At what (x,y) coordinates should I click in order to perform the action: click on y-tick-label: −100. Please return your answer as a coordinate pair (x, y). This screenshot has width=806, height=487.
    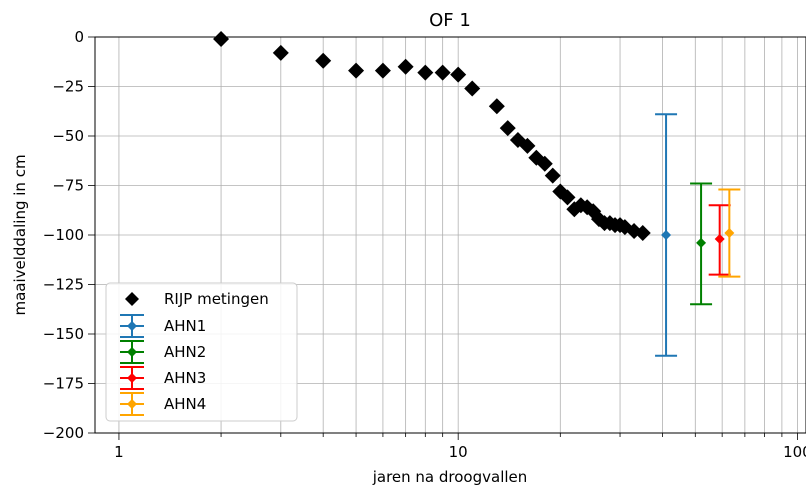
    Looking at the image, I should click on (63, 235).